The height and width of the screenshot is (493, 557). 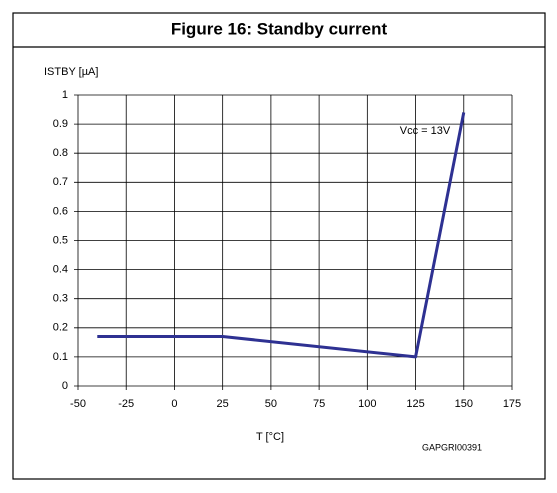 What do you see at coordinates (425, 131) in the screenshot?
I see `series-label: Vcc = 13V` at bounding box center [425, 131].